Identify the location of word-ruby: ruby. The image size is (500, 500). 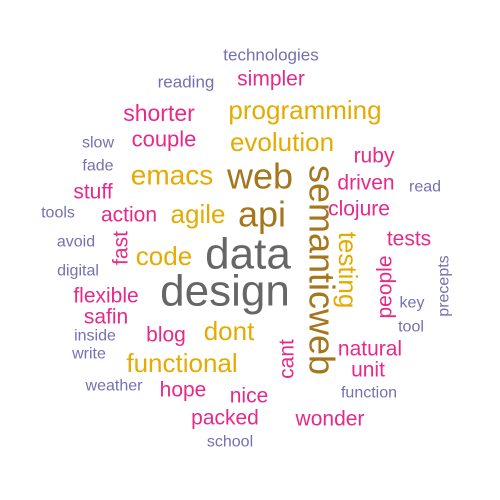
(374, 156).